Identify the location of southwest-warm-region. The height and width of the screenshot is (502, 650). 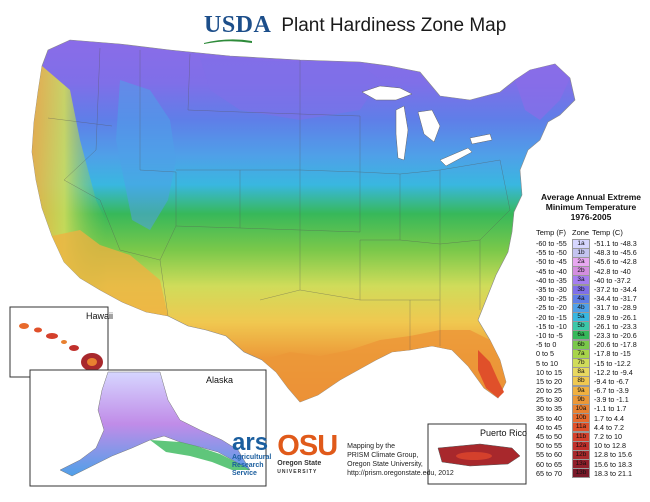
(110, 273).